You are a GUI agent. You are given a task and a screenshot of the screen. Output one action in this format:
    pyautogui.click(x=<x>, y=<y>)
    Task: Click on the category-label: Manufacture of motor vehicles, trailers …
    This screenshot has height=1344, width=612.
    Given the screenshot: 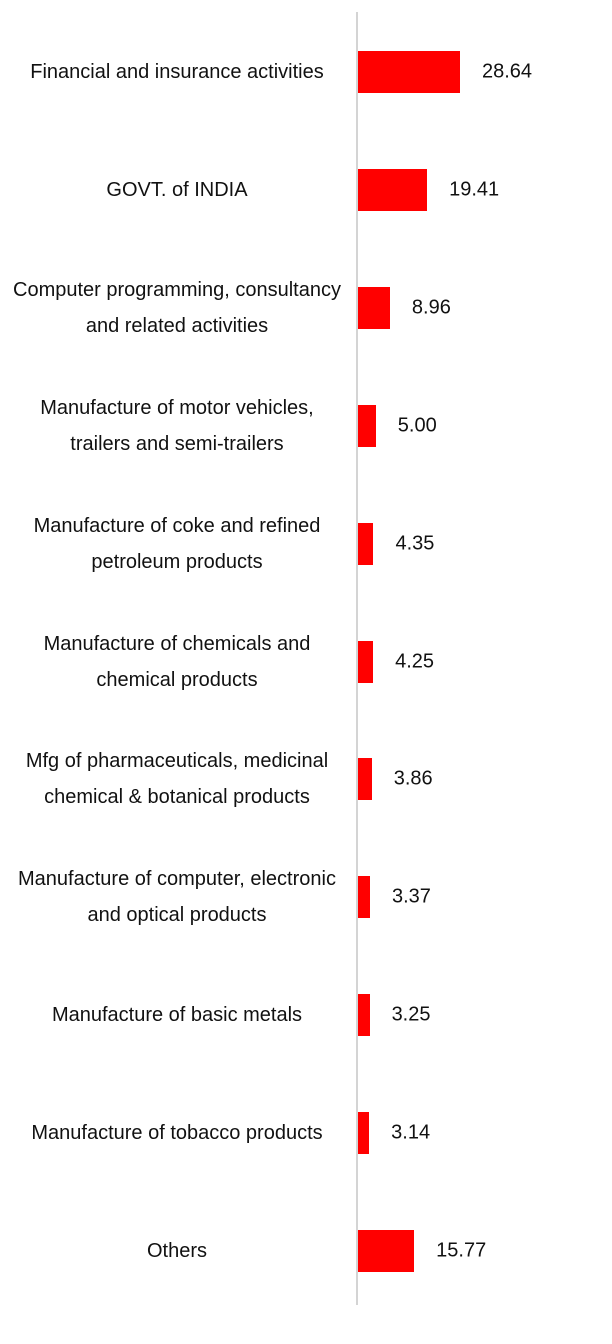 What is the action you would take?
    pyautogui.click(x=177, y=425)
    